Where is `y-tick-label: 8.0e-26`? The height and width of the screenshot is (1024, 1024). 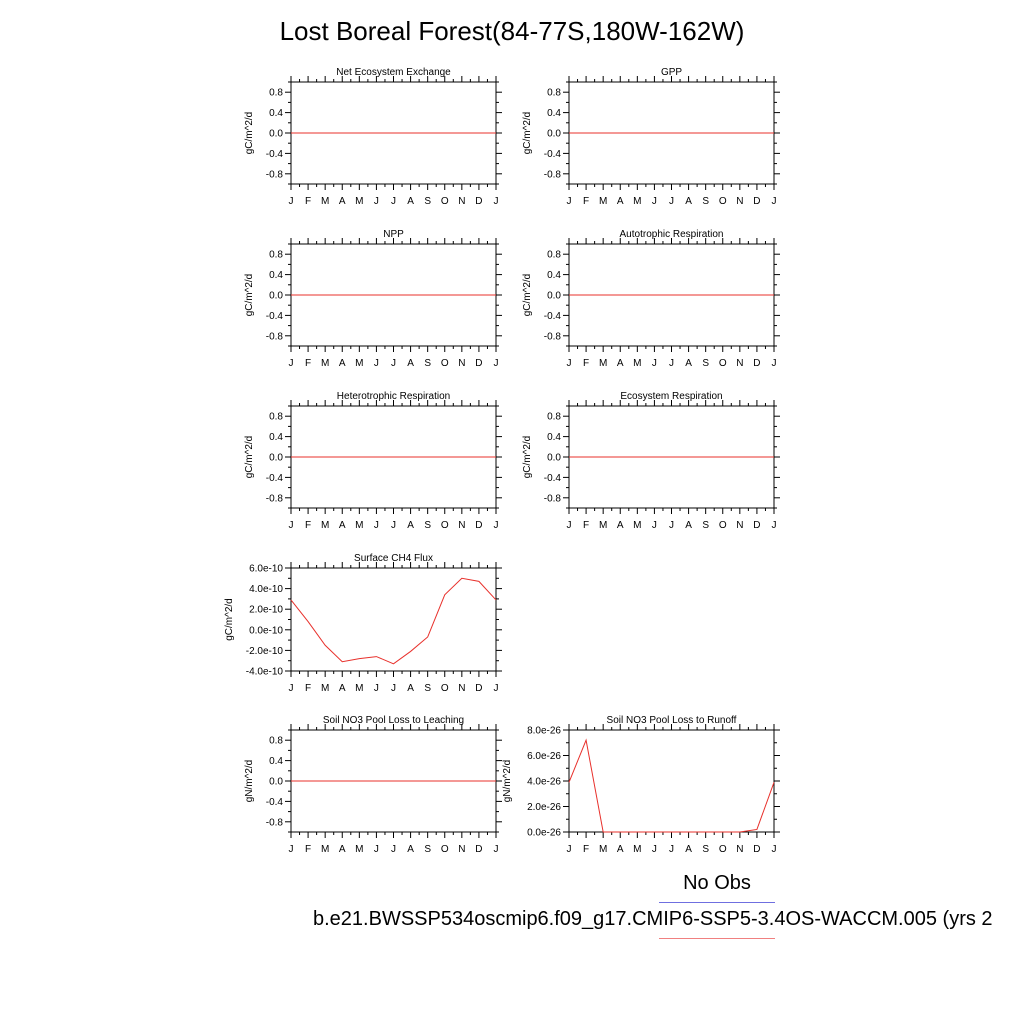
y-tick-label: 8.0e-26 is located at coordinates (544, 731).